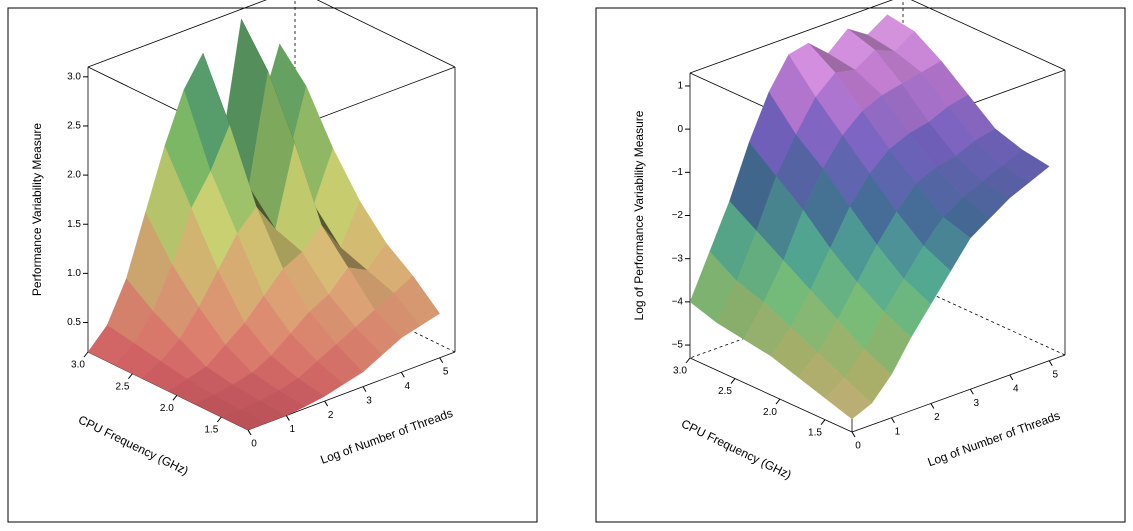 This screenshot has height=531, width=1133. Describe the element at coordinates (678, 345) in the screenshot. I see `z-tick-label: −5` at that location.